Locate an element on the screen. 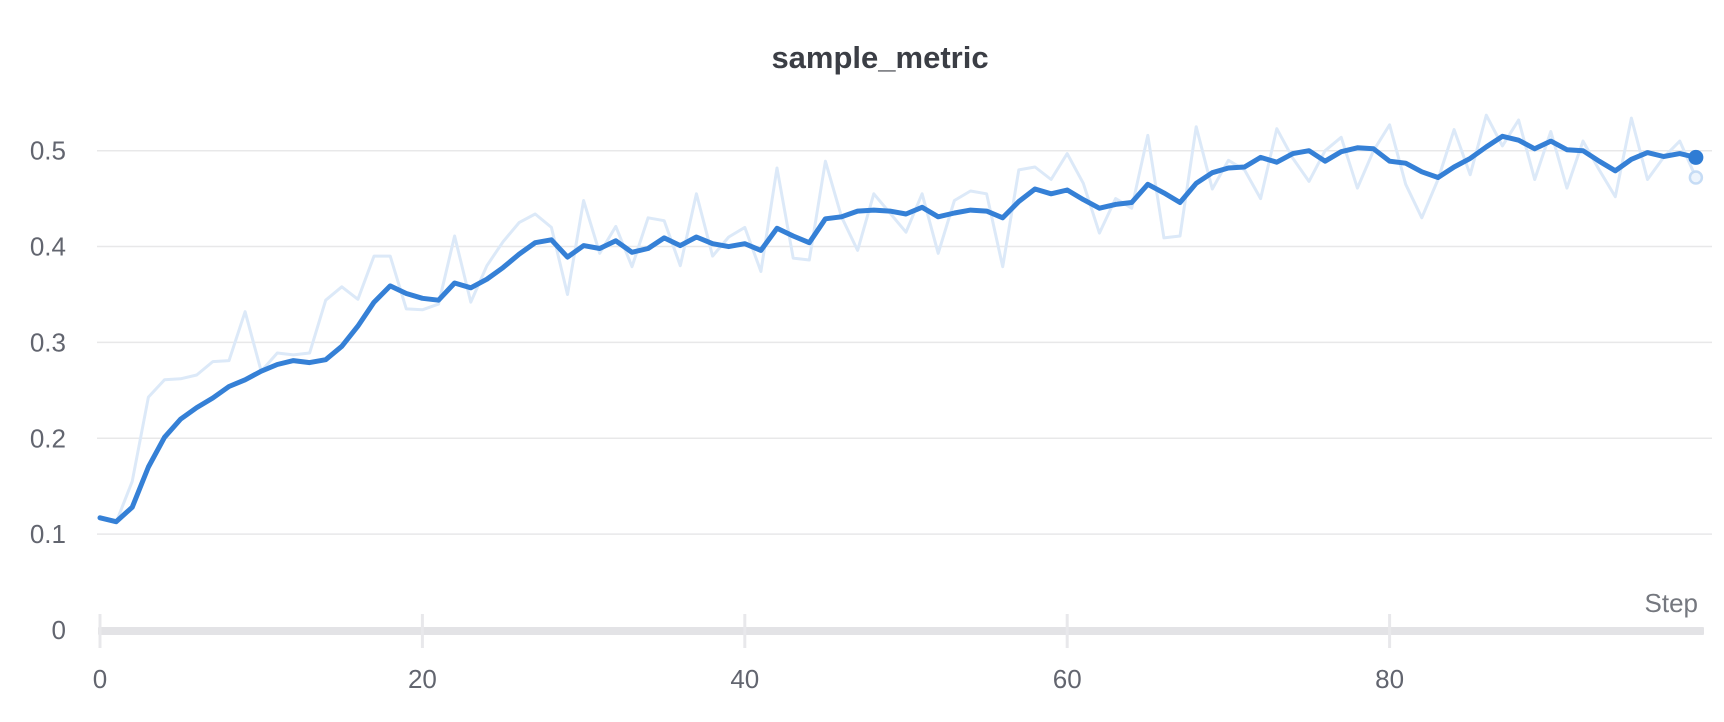 The height and width of the screenshot is (722, 1724). x-tick-label: 20 is located at coordinates (422, 679).